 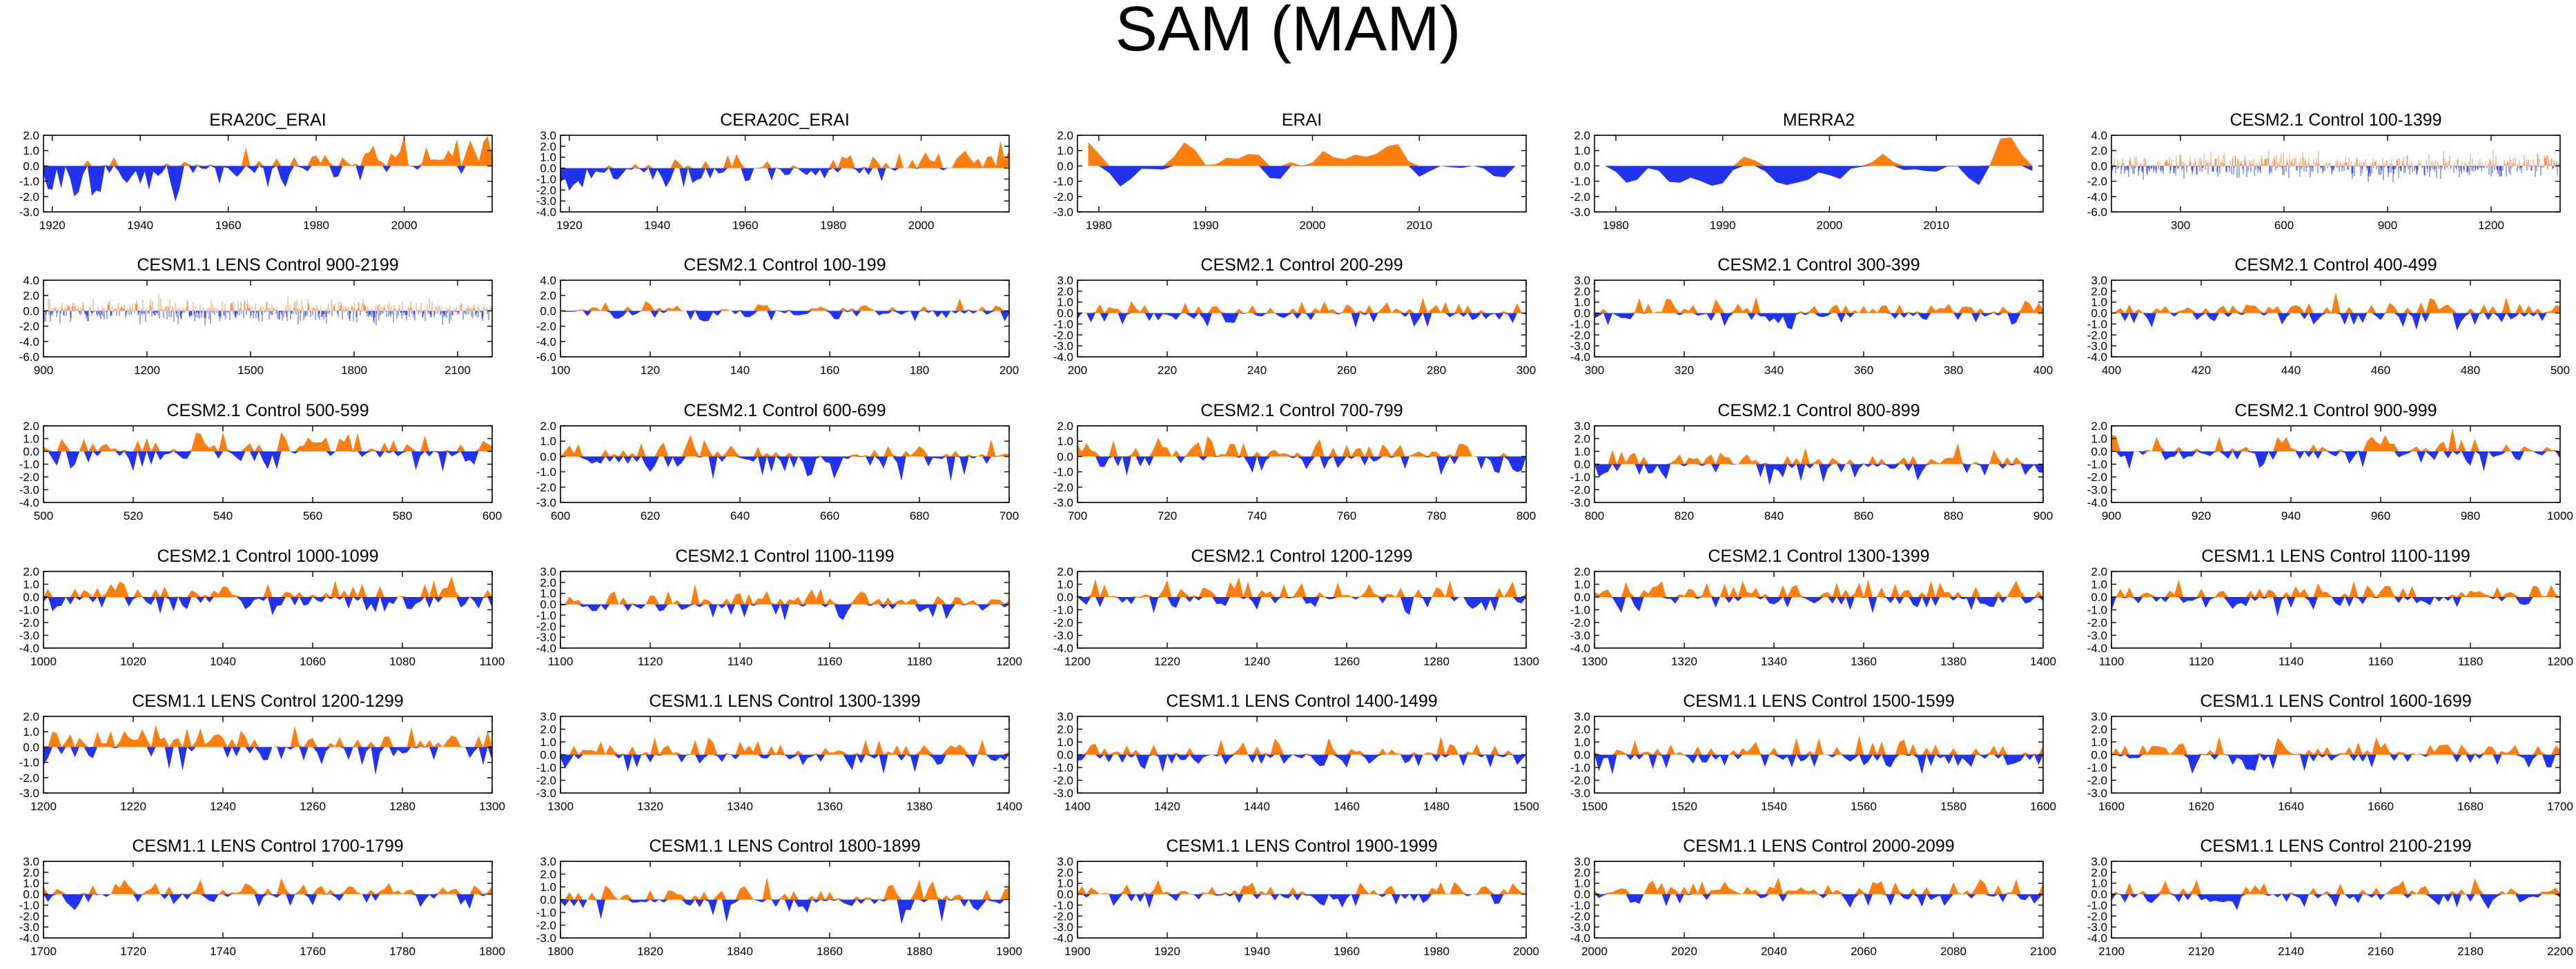 I want to click on panel-title: CESM1.1 LENS Control 1600-1699, so click(x=2335, y=701).